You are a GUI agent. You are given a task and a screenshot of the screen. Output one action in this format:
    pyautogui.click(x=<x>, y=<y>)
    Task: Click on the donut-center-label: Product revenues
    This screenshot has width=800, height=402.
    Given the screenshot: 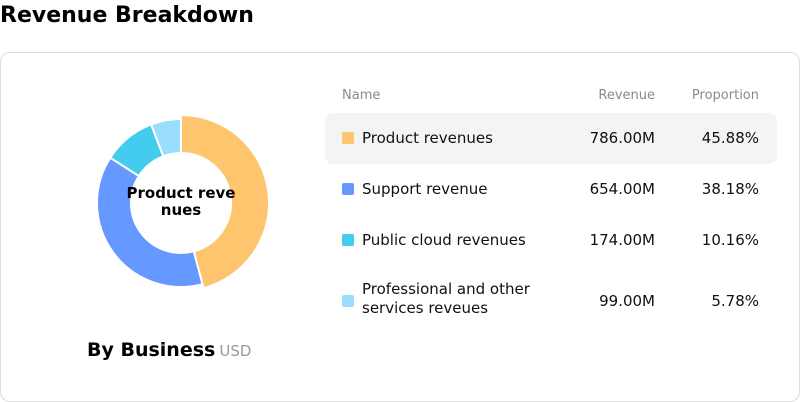 What is the action you would take?
    pyautogui.click(x=181, y=201)
    